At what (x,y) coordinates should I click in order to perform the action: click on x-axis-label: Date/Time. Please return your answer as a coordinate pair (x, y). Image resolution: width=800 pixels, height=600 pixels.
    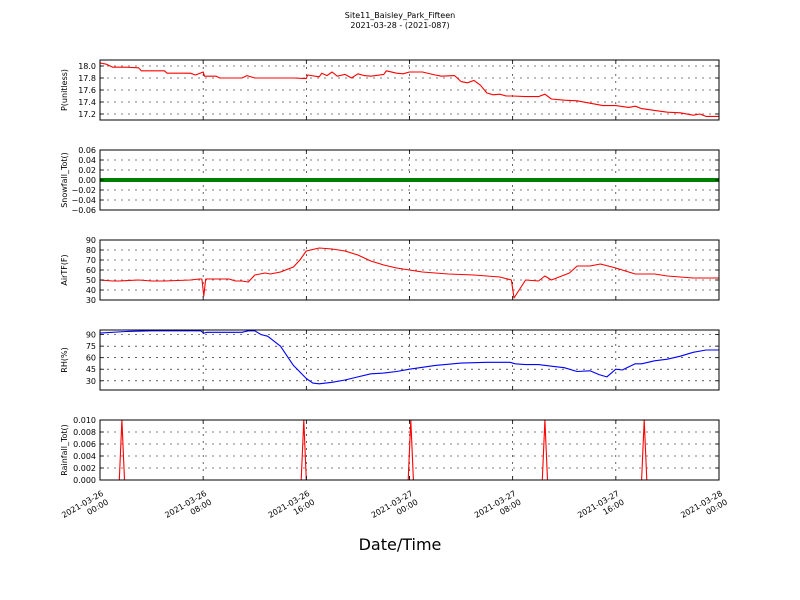
    Looking at the image, I should click on (400, 544).